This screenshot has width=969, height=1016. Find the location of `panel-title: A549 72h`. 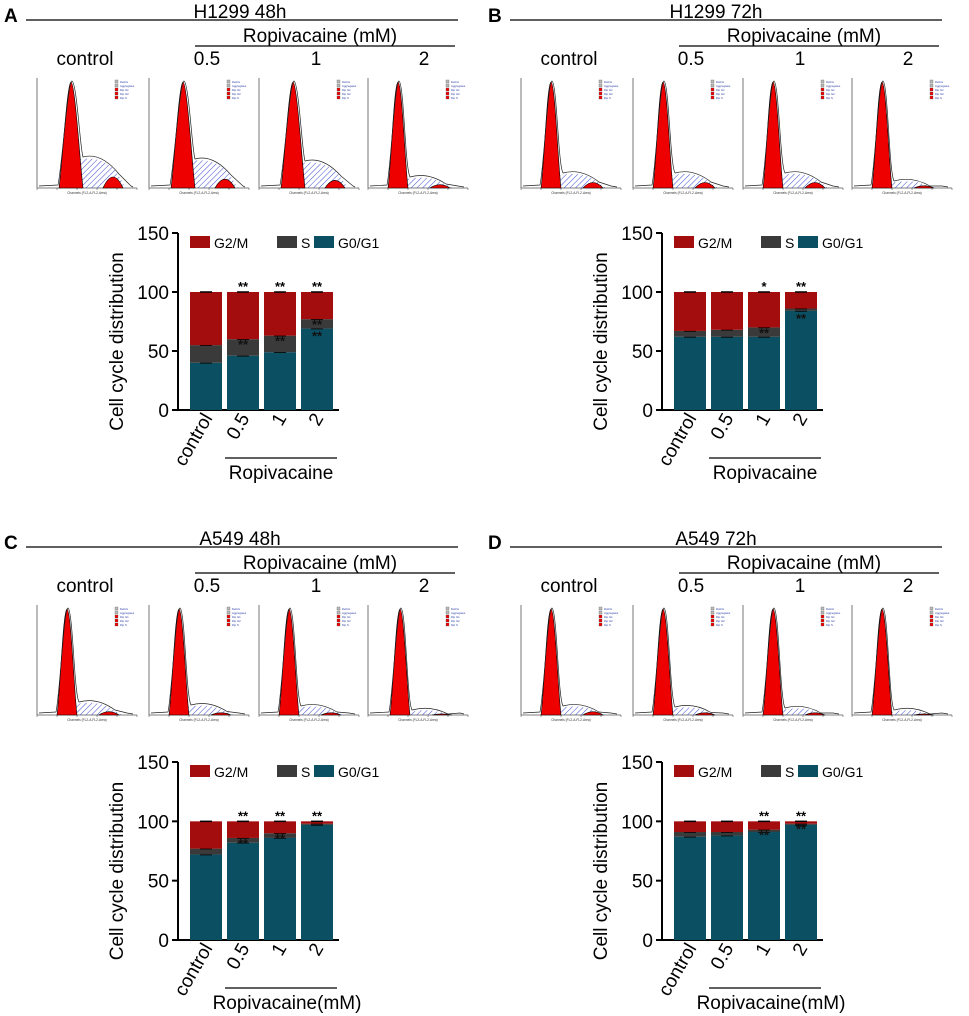

panel-title: A549 72h is located at coordinates (715, 539).